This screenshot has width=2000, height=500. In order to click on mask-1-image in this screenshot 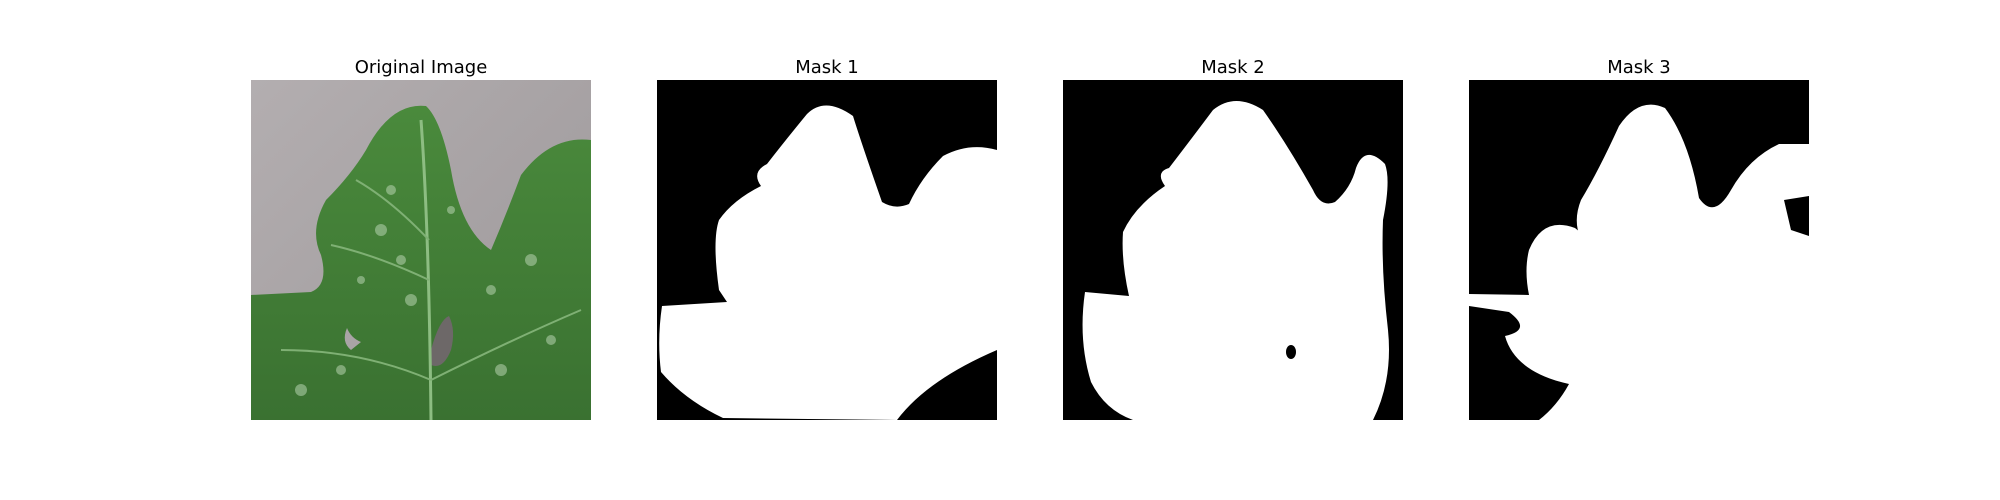, I will do `click(827, 250)`.